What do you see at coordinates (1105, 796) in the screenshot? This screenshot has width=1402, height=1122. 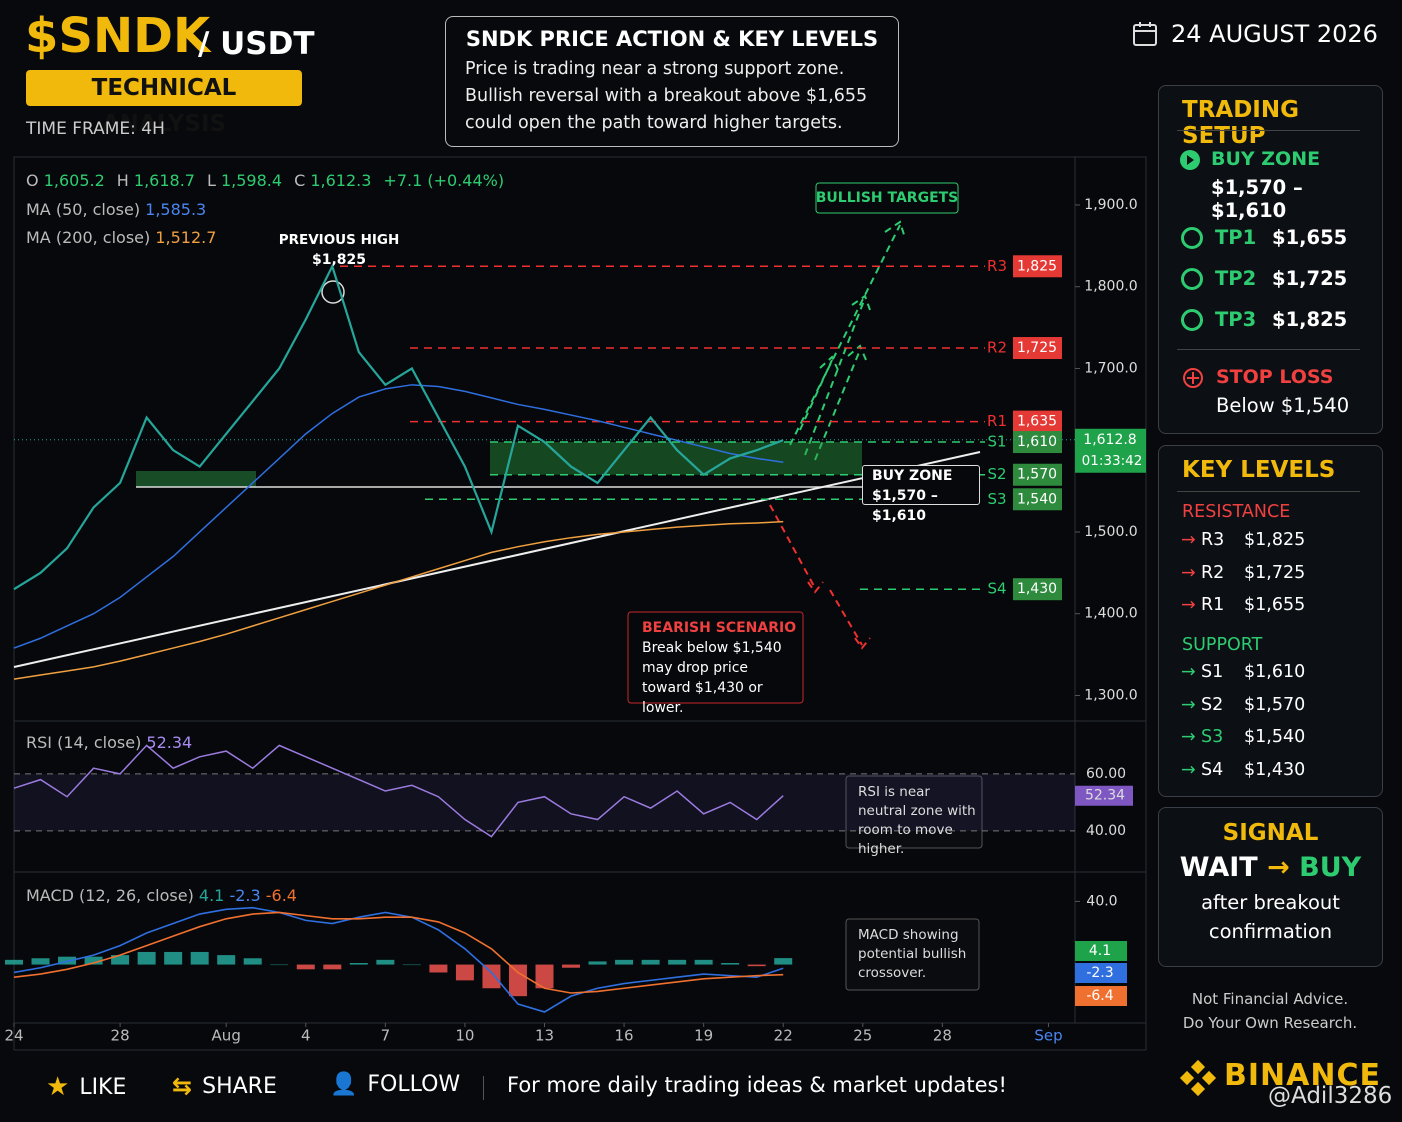 I see `rsi-last-label: 52.34` at bounding box center [1105, 796].